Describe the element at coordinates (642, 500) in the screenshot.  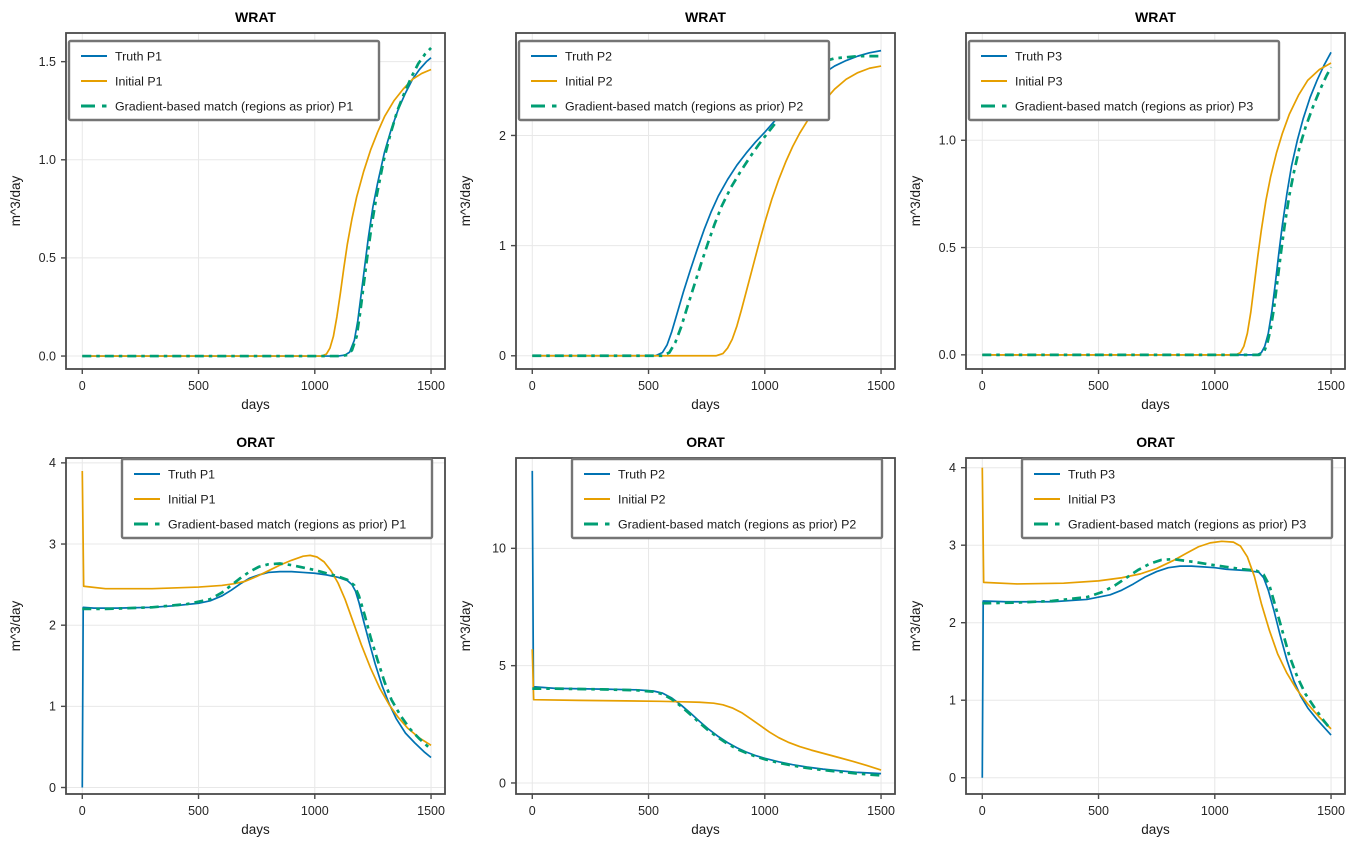
I see `legend-entry-label: Initial P2` at that location.